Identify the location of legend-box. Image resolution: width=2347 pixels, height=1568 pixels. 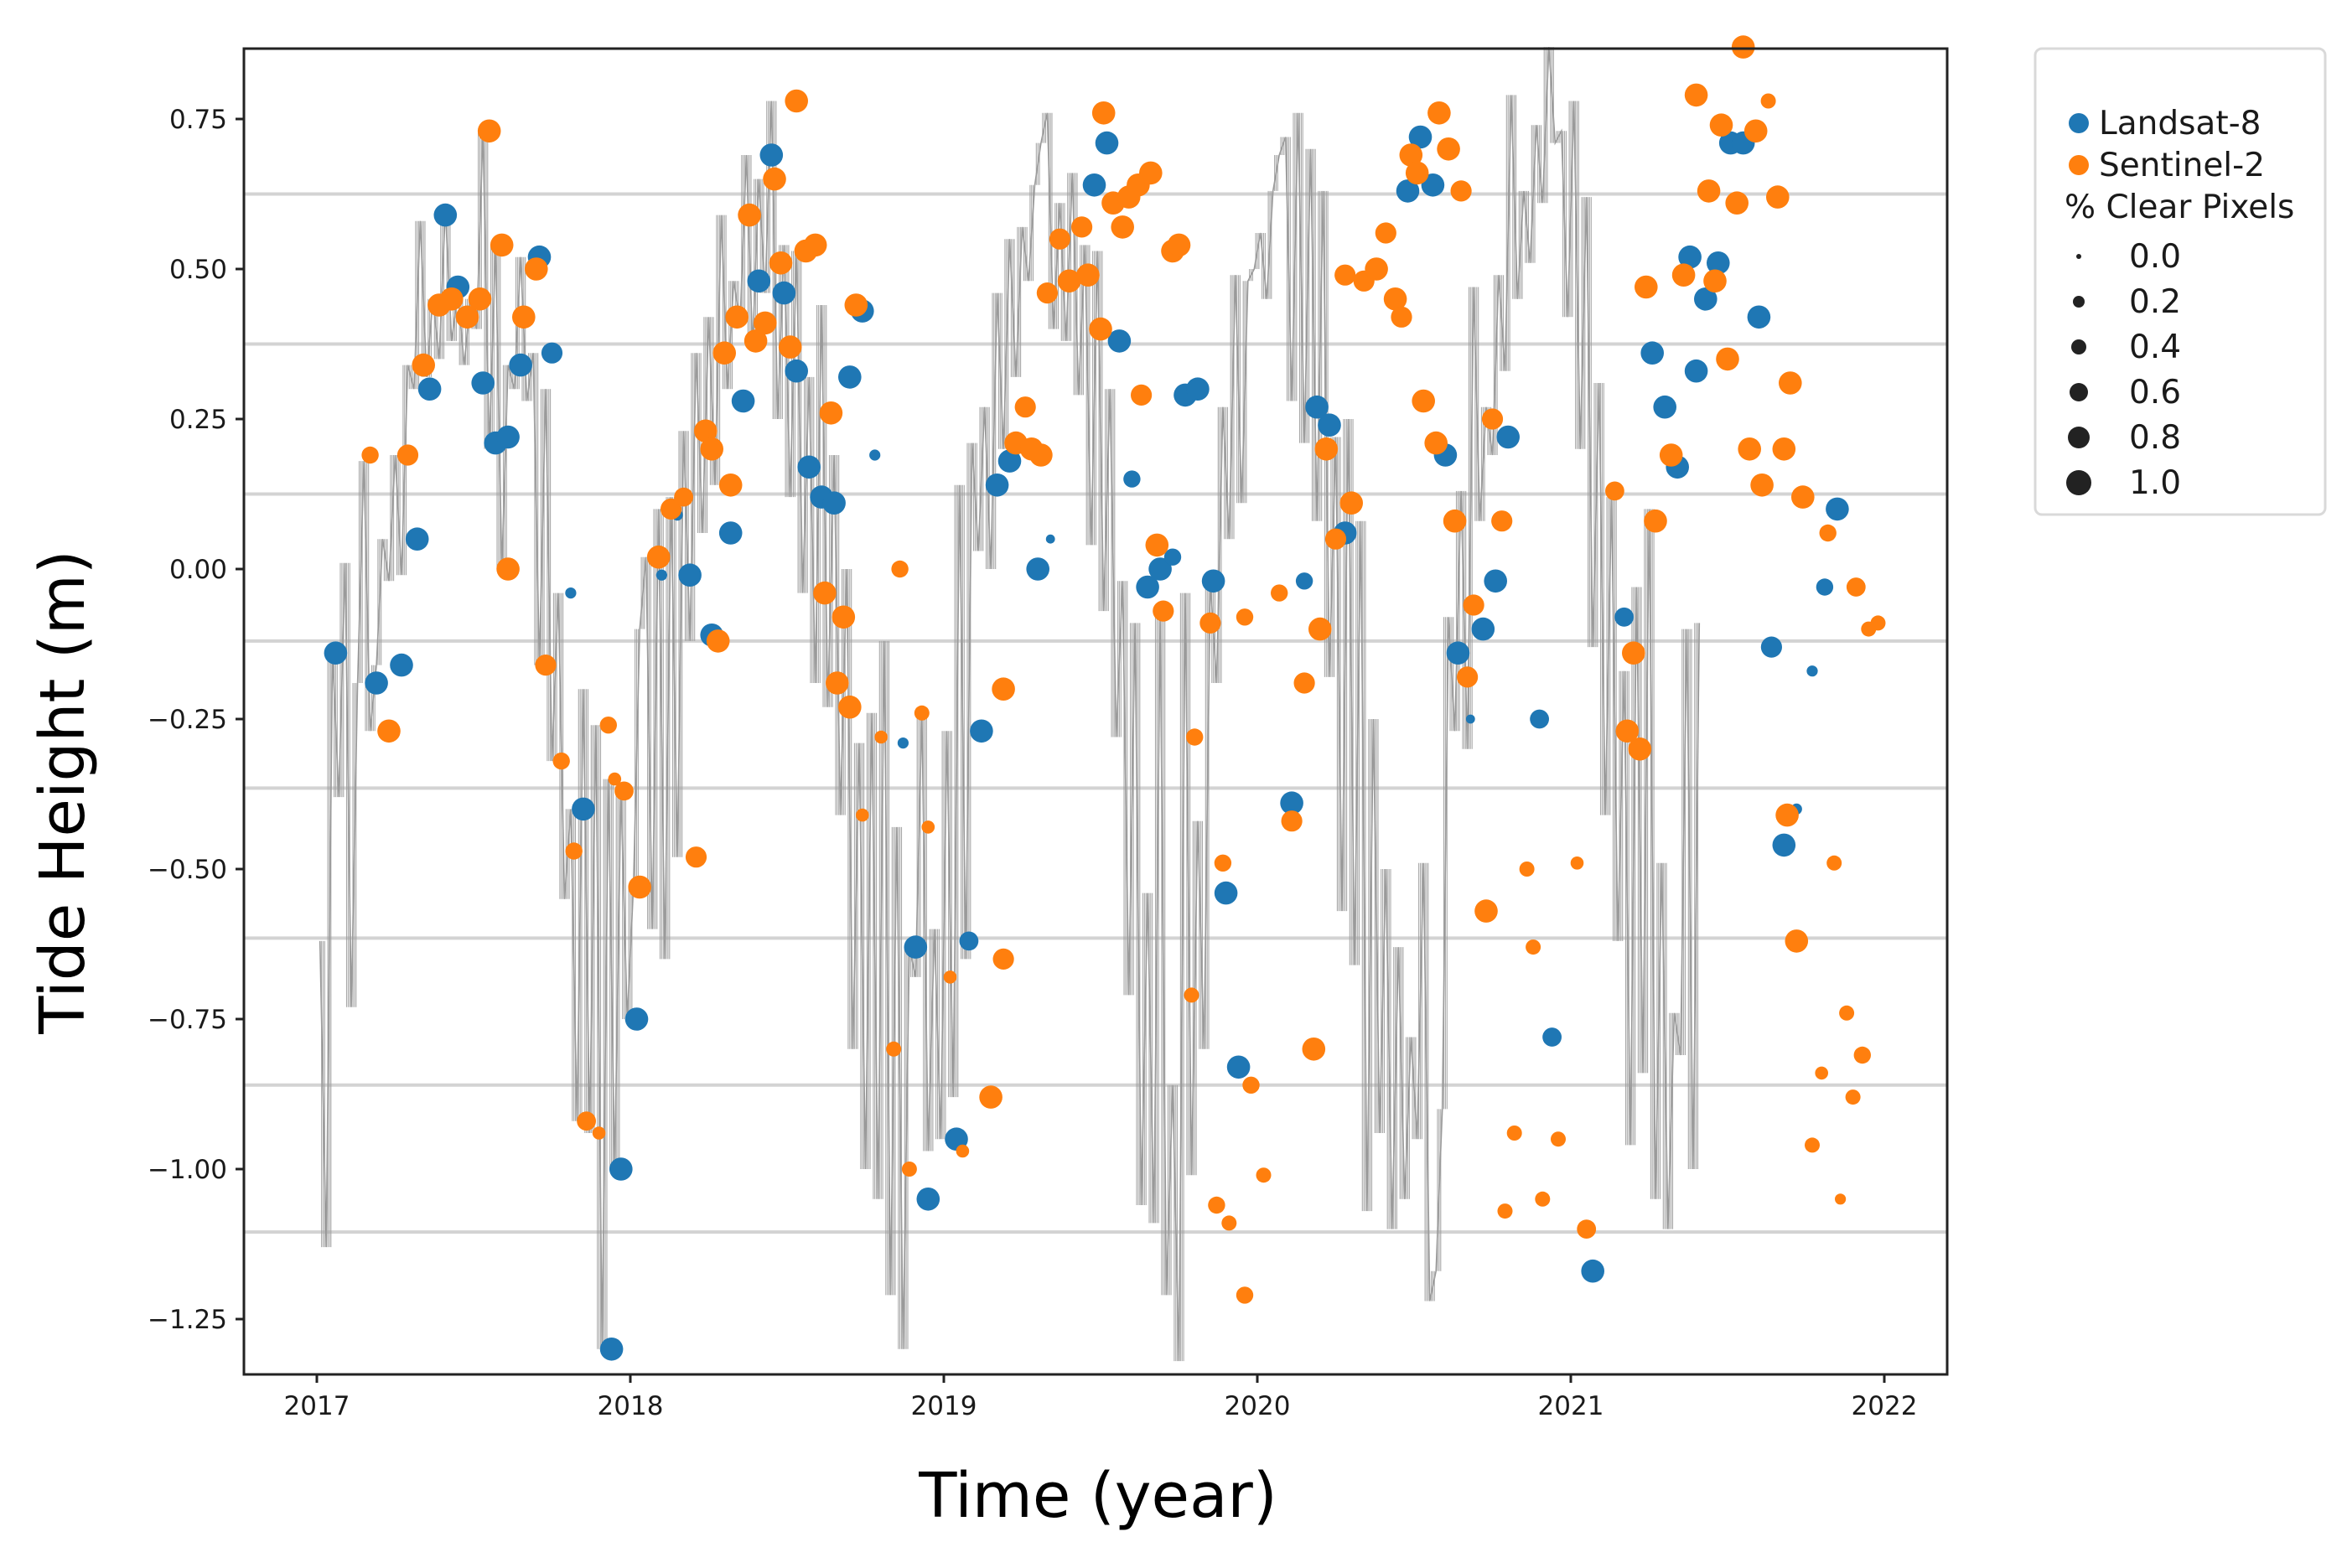
(2180, 281).